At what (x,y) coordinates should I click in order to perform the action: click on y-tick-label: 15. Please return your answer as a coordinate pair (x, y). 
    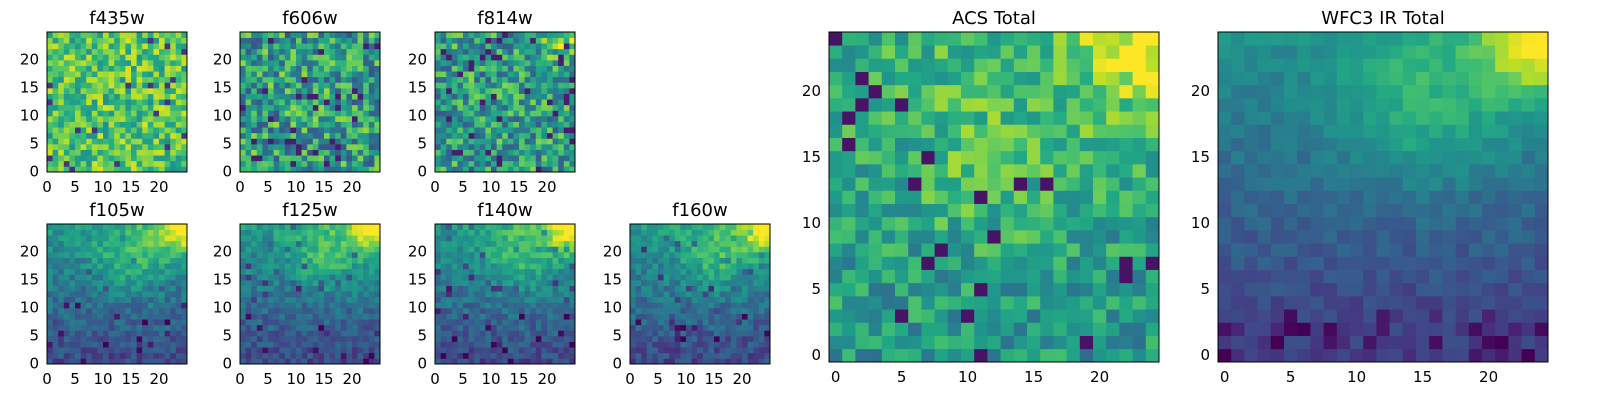
    Looking at the image, I should click on (29, 88).